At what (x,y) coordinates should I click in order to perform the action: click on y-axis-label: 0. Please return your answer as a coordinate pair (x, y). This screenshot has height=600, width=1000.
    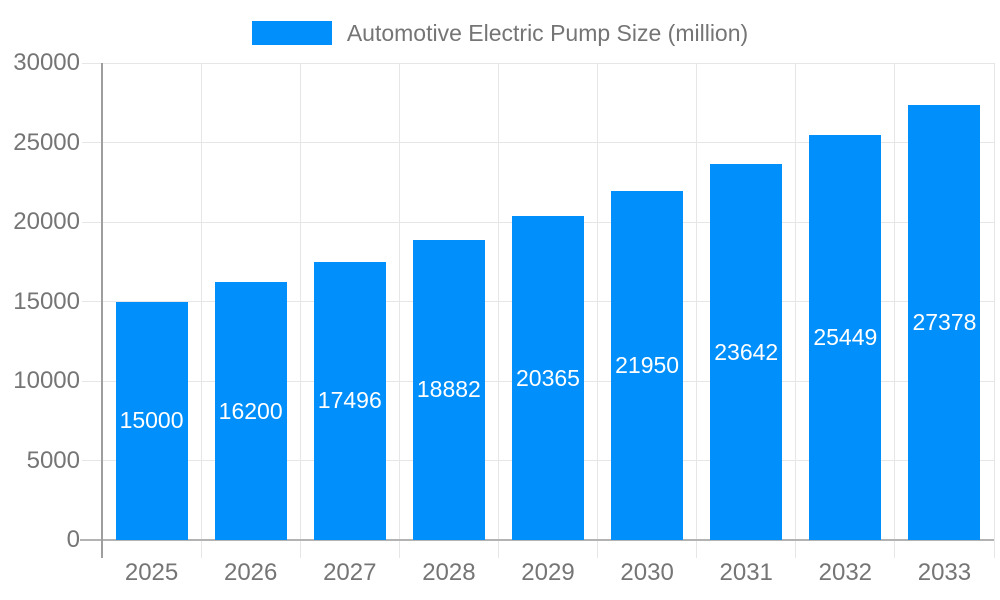
    Looking at the image, I should click on (73, 539).